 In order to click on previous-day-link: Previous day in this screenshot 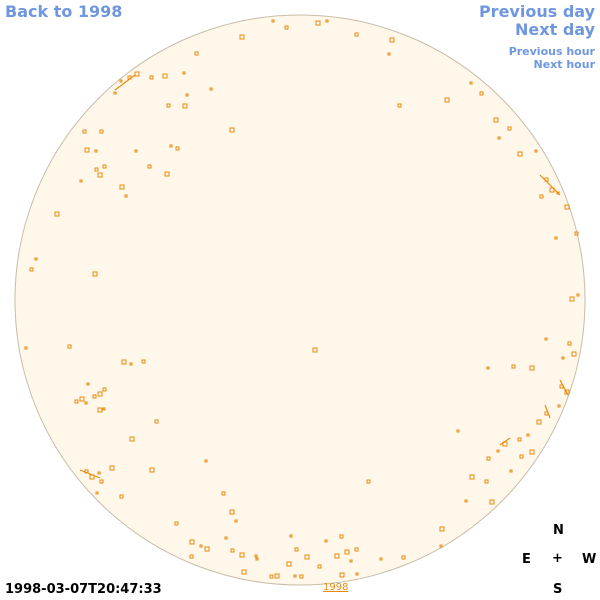, I will do `click(536, 11)`.